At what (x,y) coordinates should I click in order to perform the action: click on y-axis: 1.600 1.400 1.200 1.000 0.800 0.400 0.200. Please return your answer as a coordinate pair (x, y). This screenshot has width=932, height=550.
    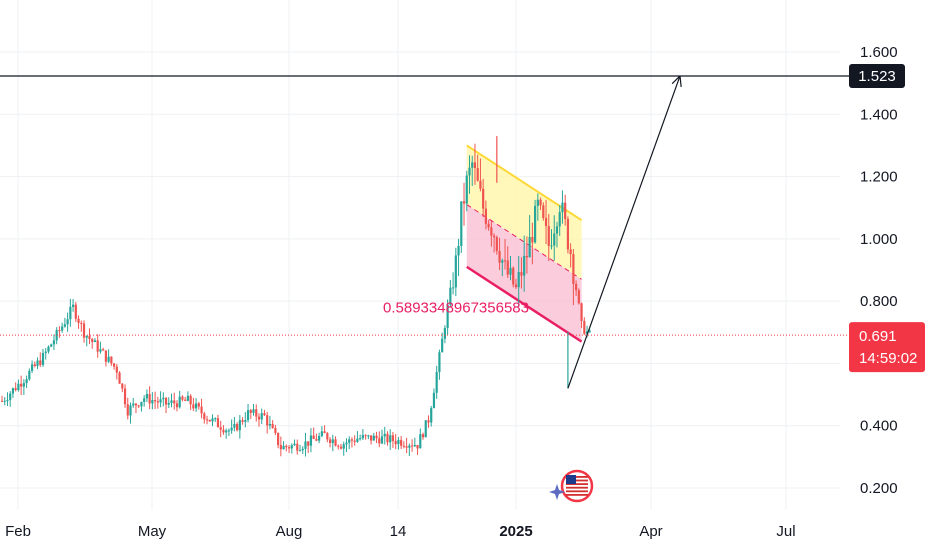
    Looking at the image, I should click on (879, 270).